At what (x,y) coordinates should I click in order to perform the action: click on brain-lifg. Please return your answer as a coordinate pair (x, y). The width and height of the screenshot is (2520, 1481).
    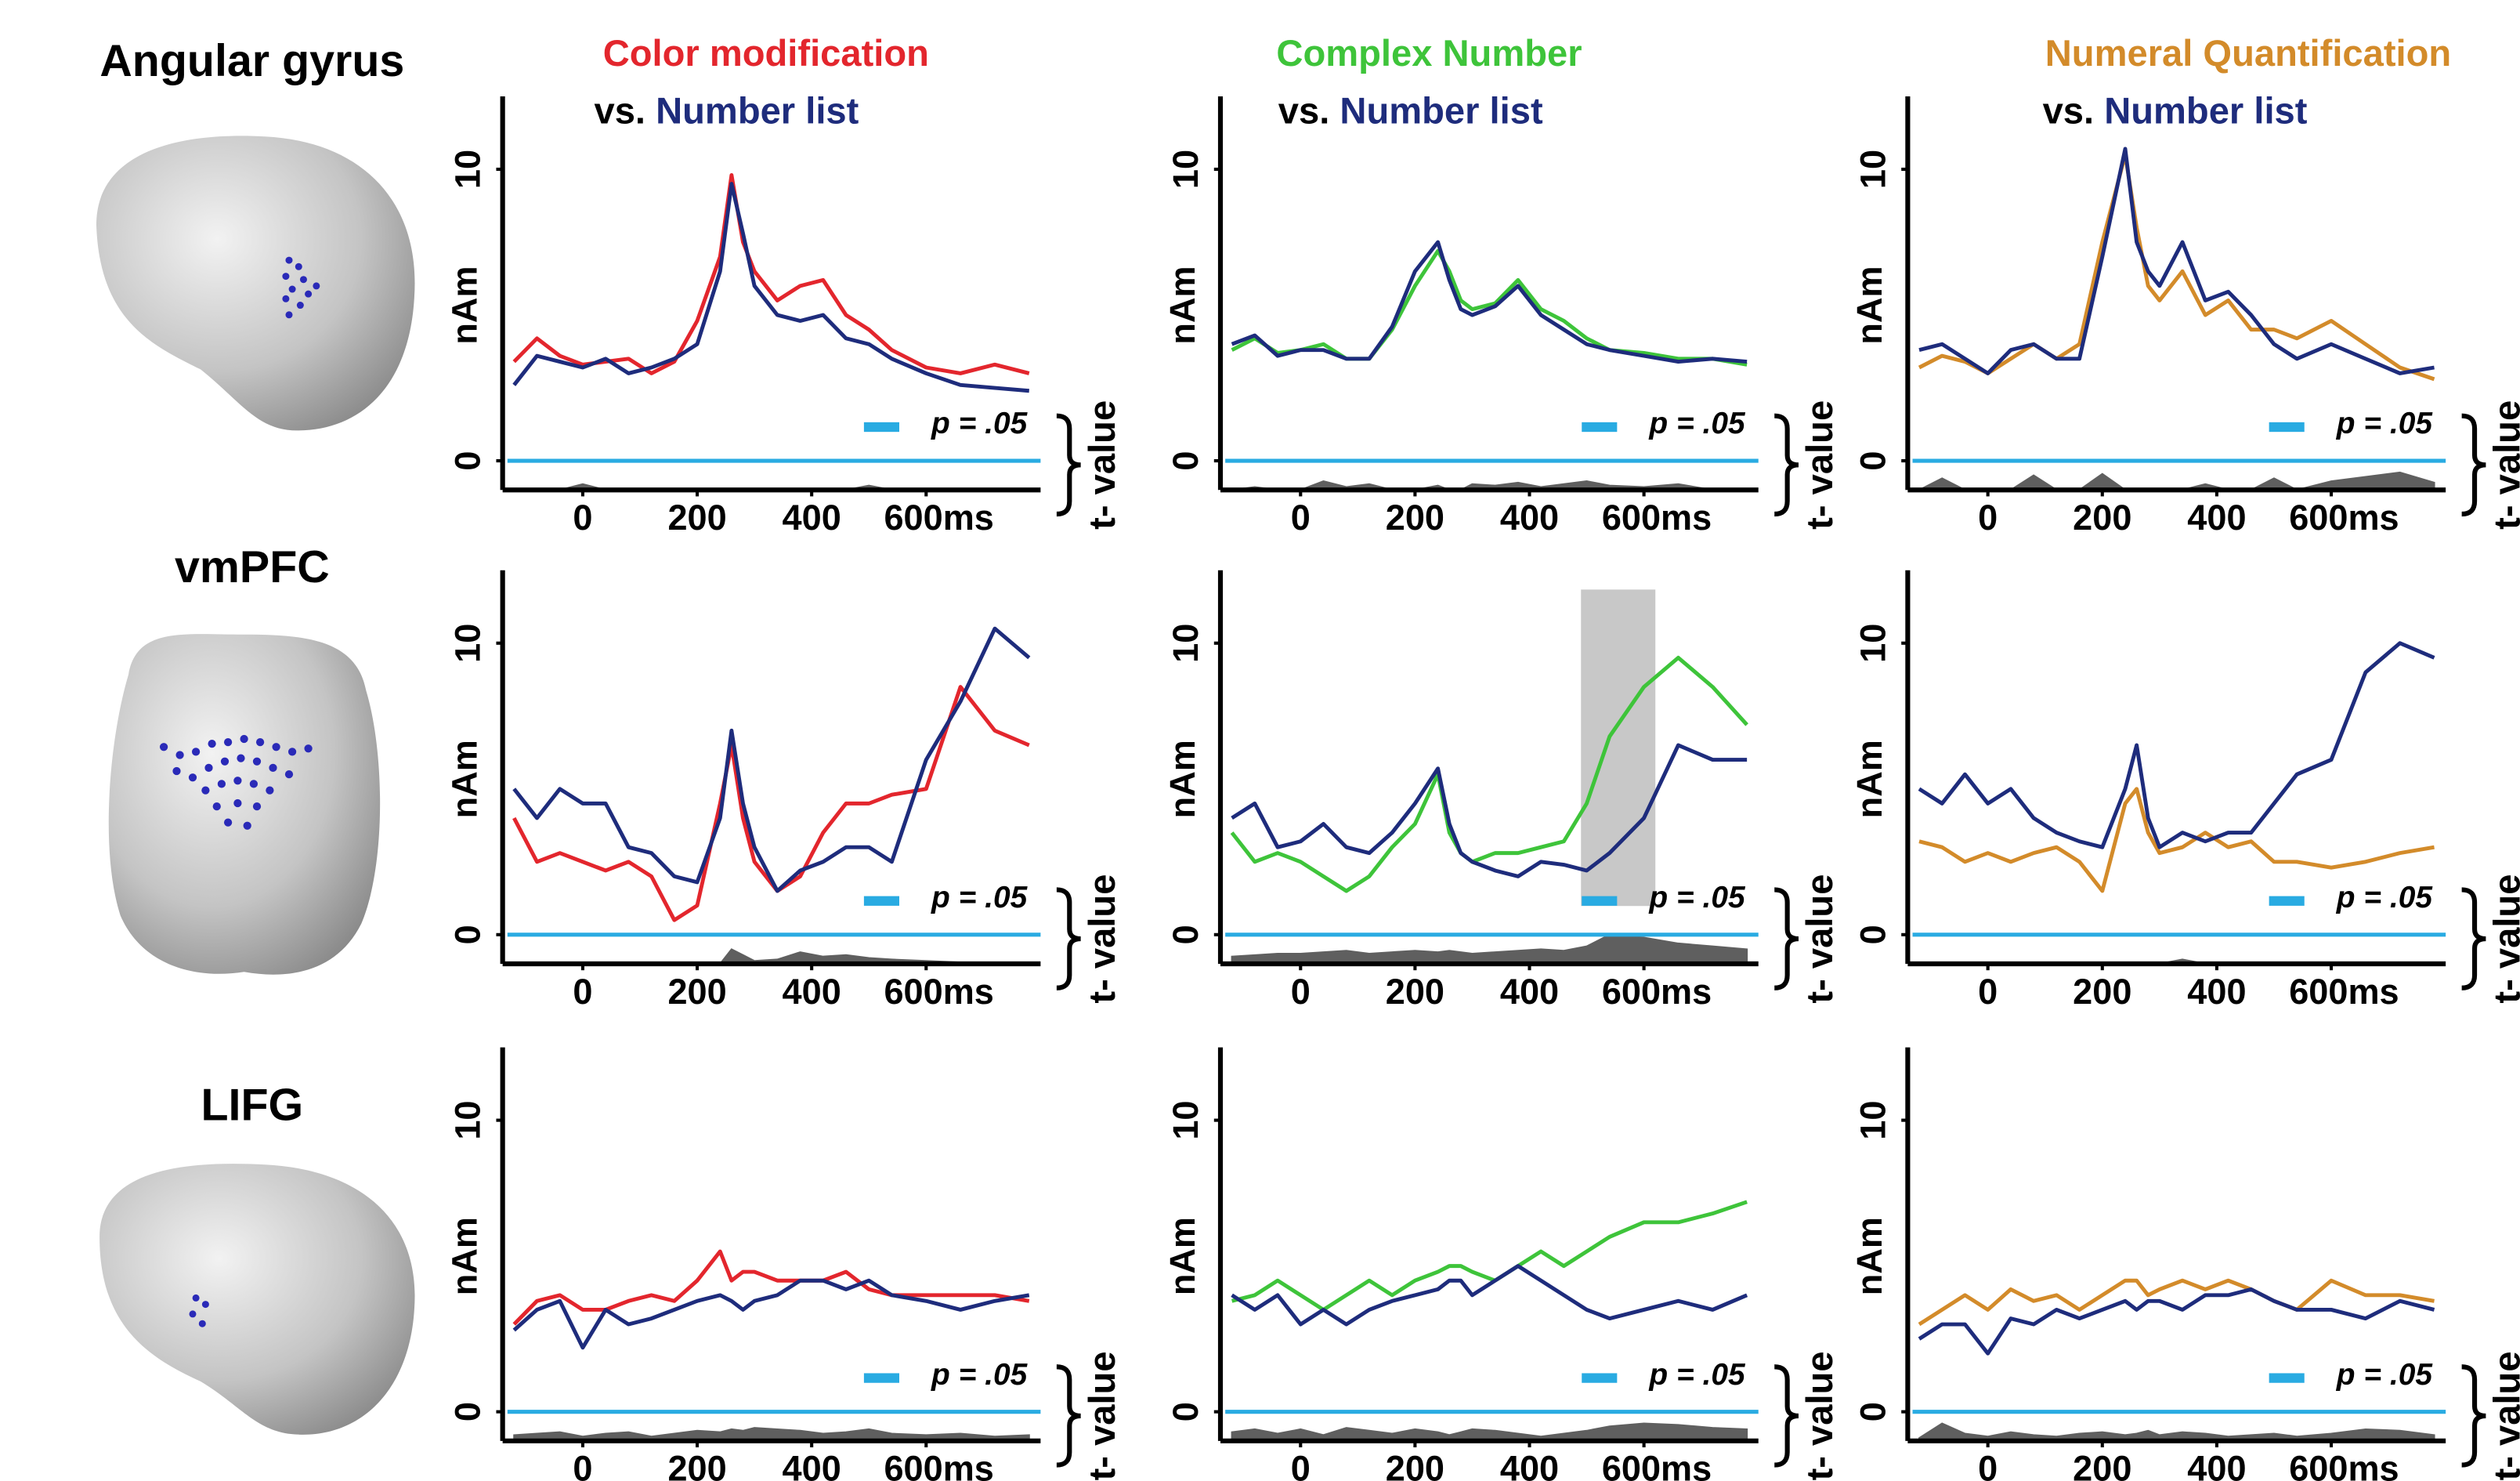
    Looking at the image, I should click on (257, 1300).